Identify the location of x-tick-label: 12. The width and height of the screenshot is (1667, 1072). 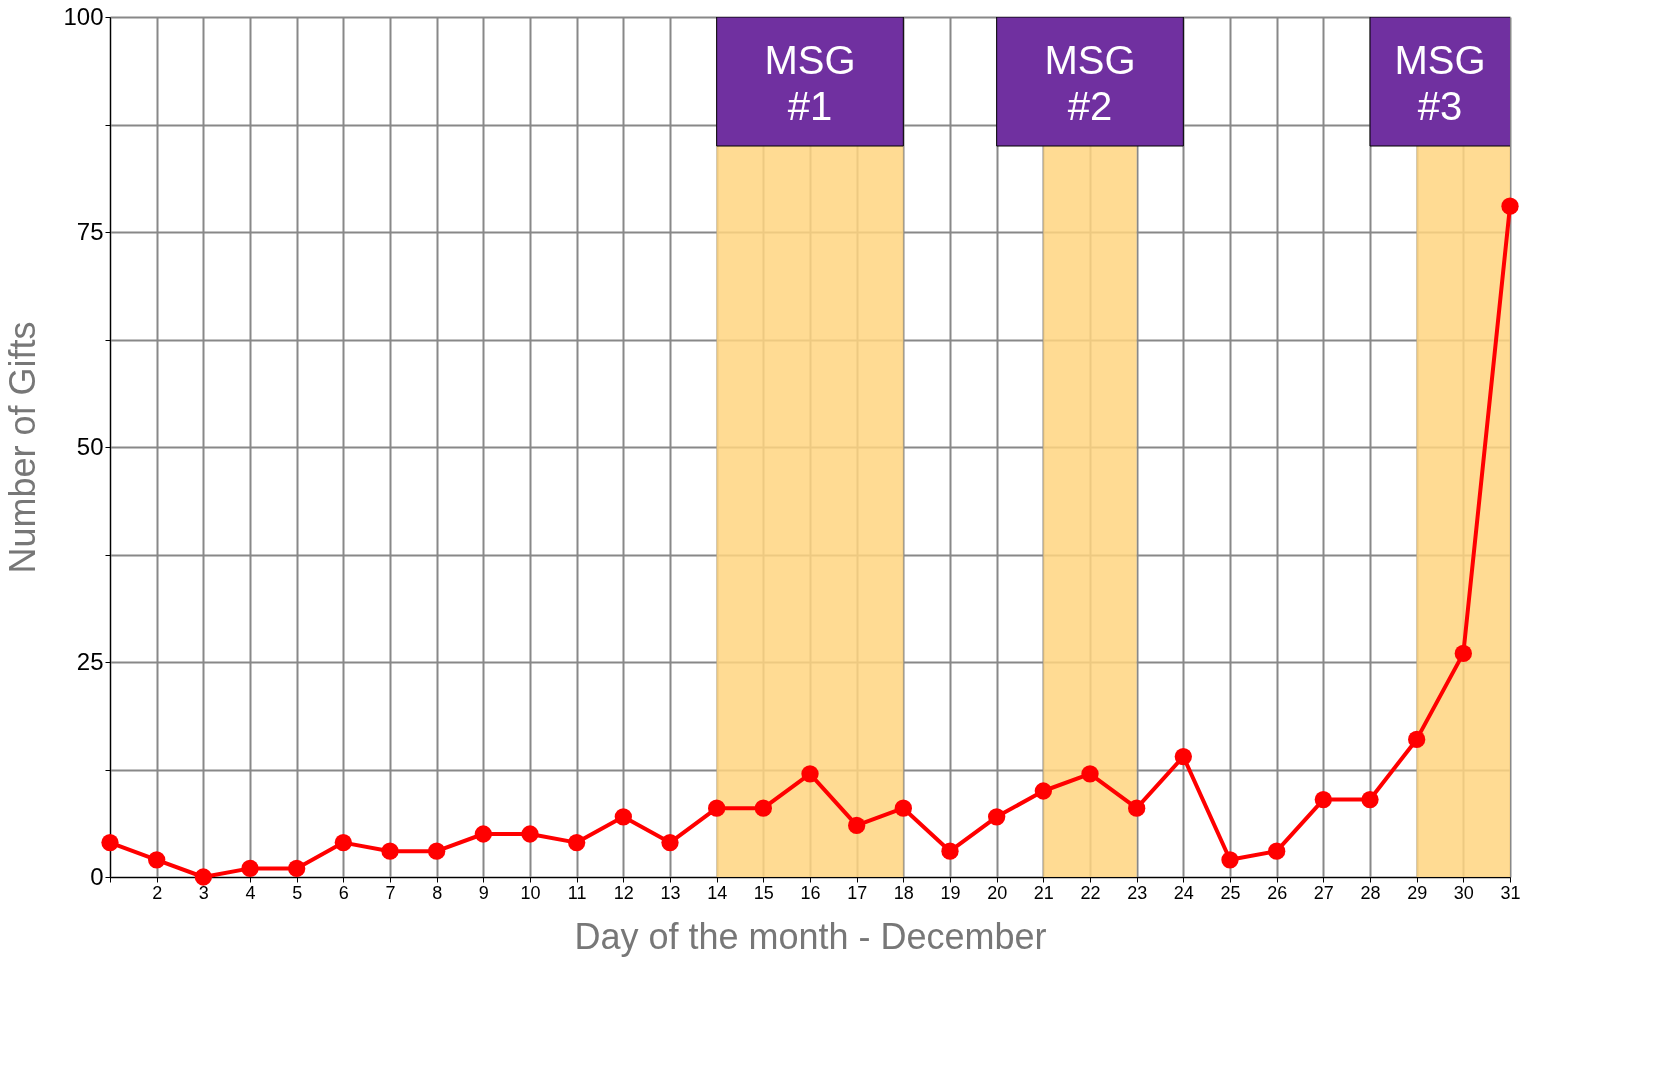
(623, 892).